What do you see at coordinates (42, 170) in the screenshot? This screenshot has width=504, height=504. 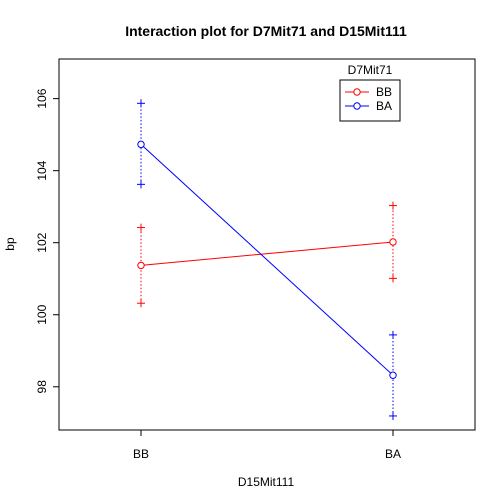 I see `y-tick-label: 104` at bounding box center [42, 170].